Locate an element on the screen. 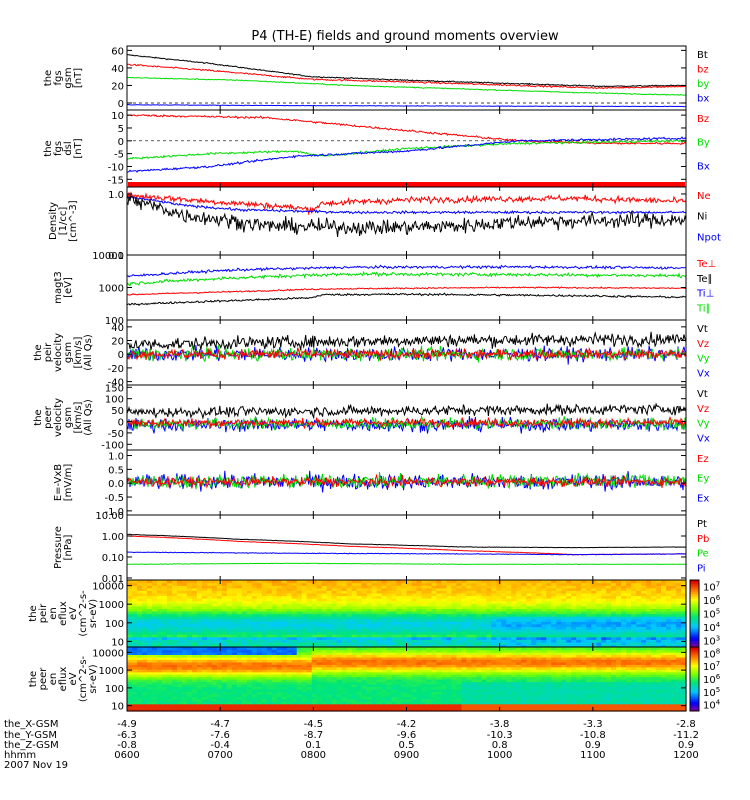  panel-magt3-series-Ti⊥ is located at coordinates (406, 271).